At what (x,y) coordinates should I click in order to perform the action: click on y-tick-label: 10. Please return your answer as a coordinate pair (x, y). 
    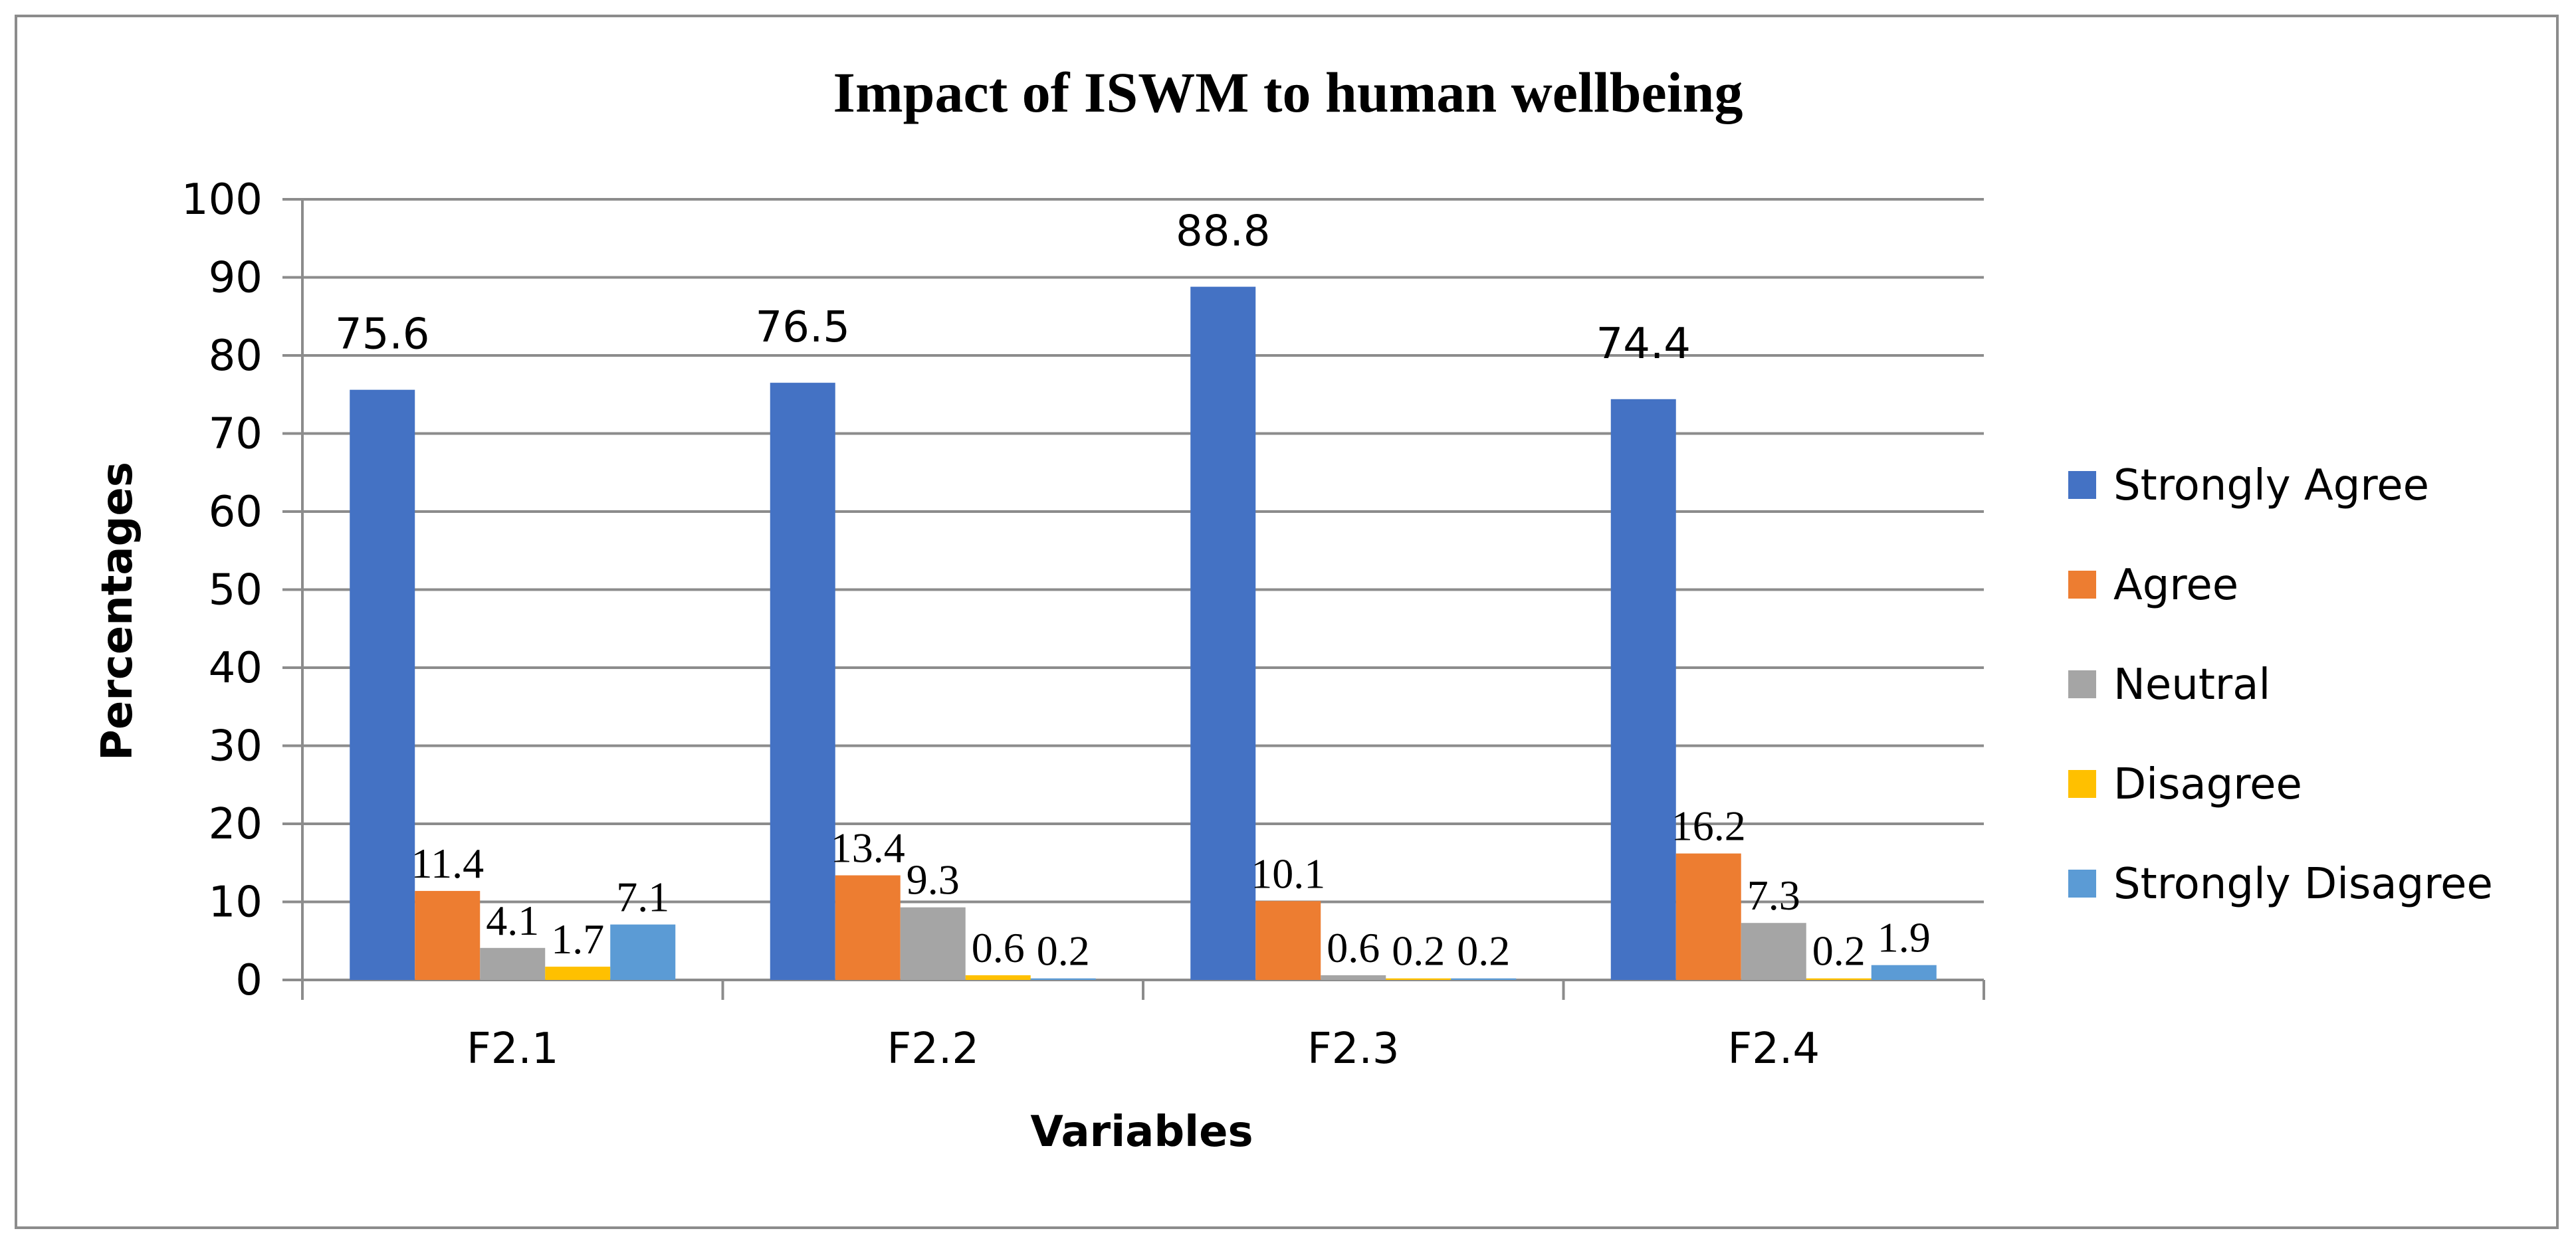
    Looking at the image, I should click on (236, 902).